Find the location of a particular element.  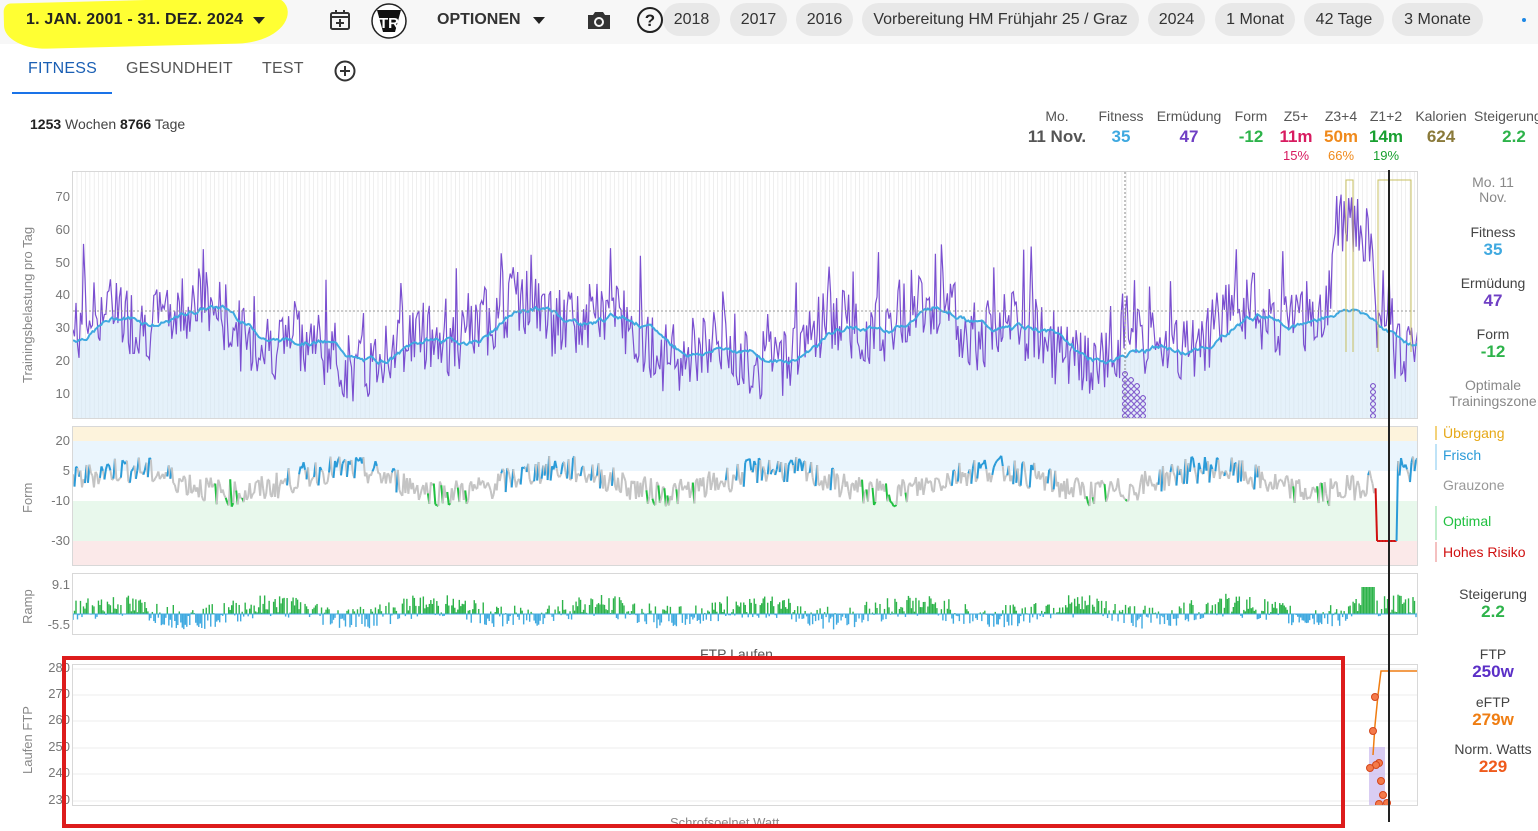

fitness-tick: 10 is located at coordinates (62, 393).